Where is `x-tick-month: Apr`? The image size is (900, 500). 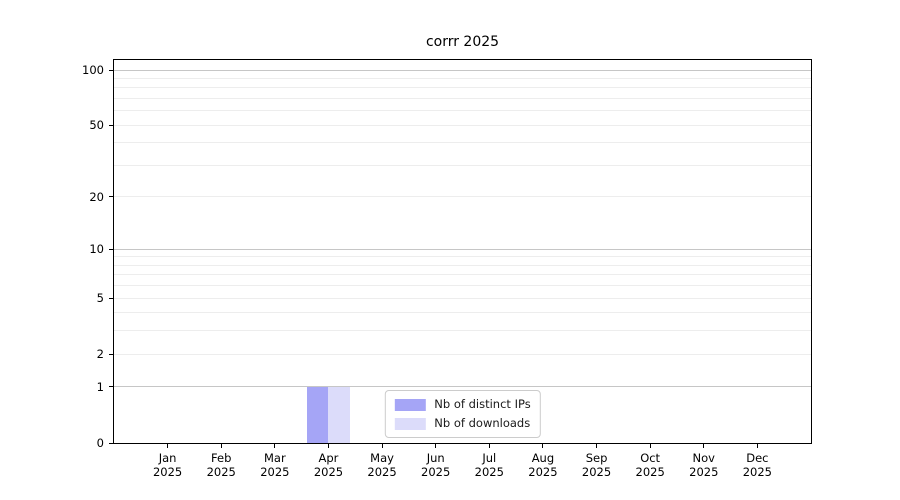
x-tick-month: Apr is located at coordinates (328, 458).